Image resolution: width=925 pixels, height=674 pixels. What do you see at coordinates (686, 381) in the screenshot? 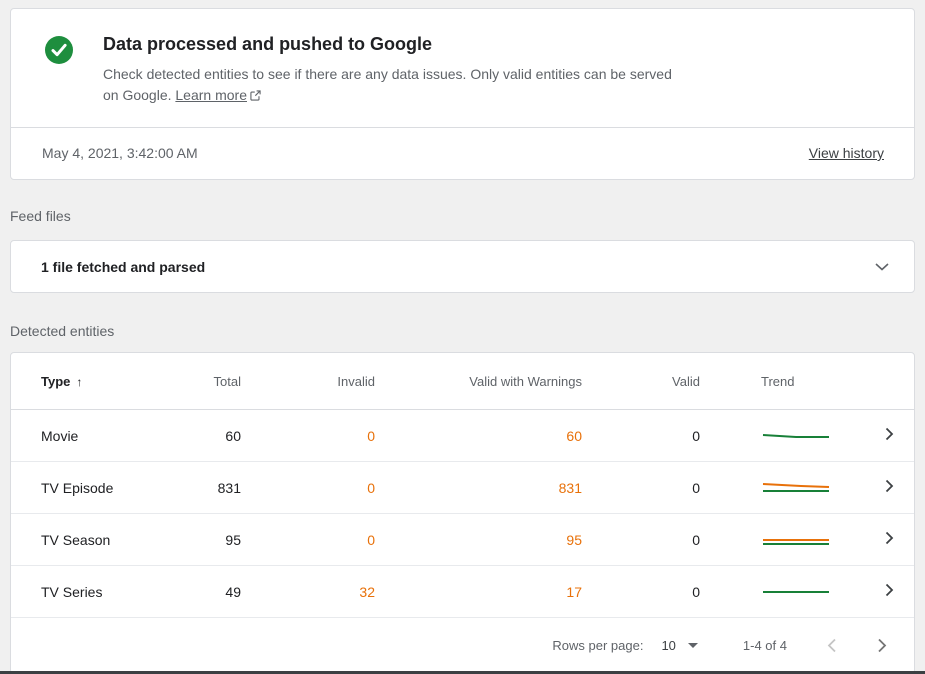
I see `column-header-valid: Valid` at bounding box center [686, 381].